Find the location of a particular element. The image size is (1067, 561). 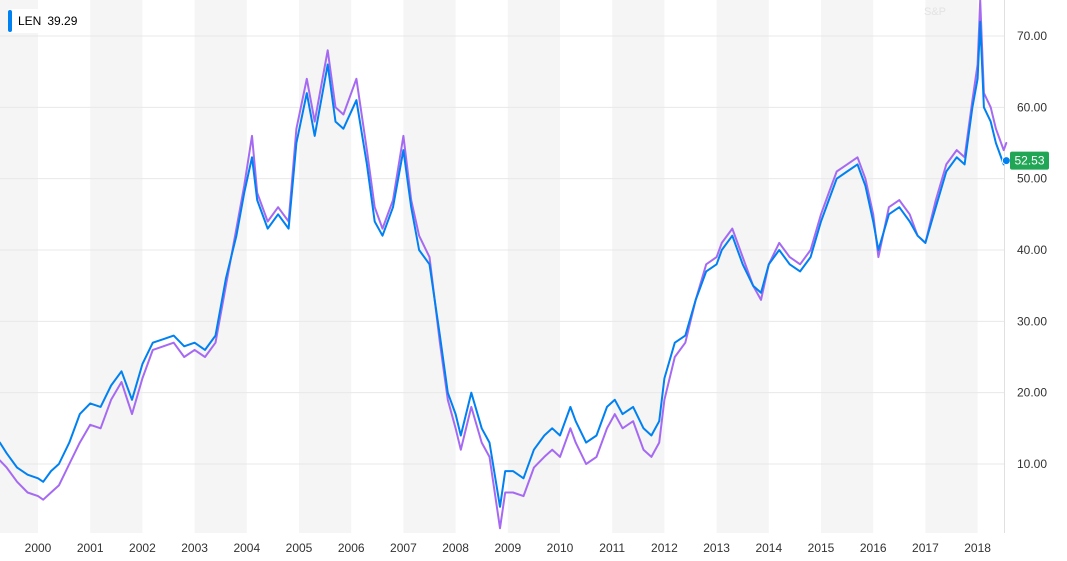

faint-watermark-label: S&P is located at coordinates (935, 12).